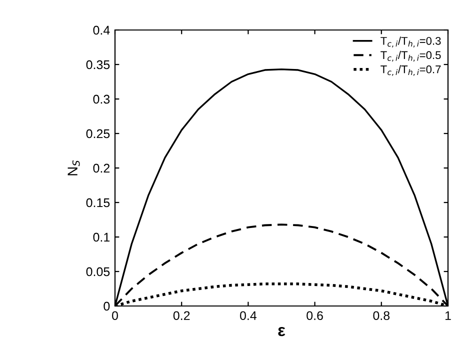 The image size is (458, 347). What do you see at coordinates (410, 70) in the screenshot?
I see `legend-label: T$_{c,i}$/T$_{h,i}$=0.7` at bounding box center [410, 70].